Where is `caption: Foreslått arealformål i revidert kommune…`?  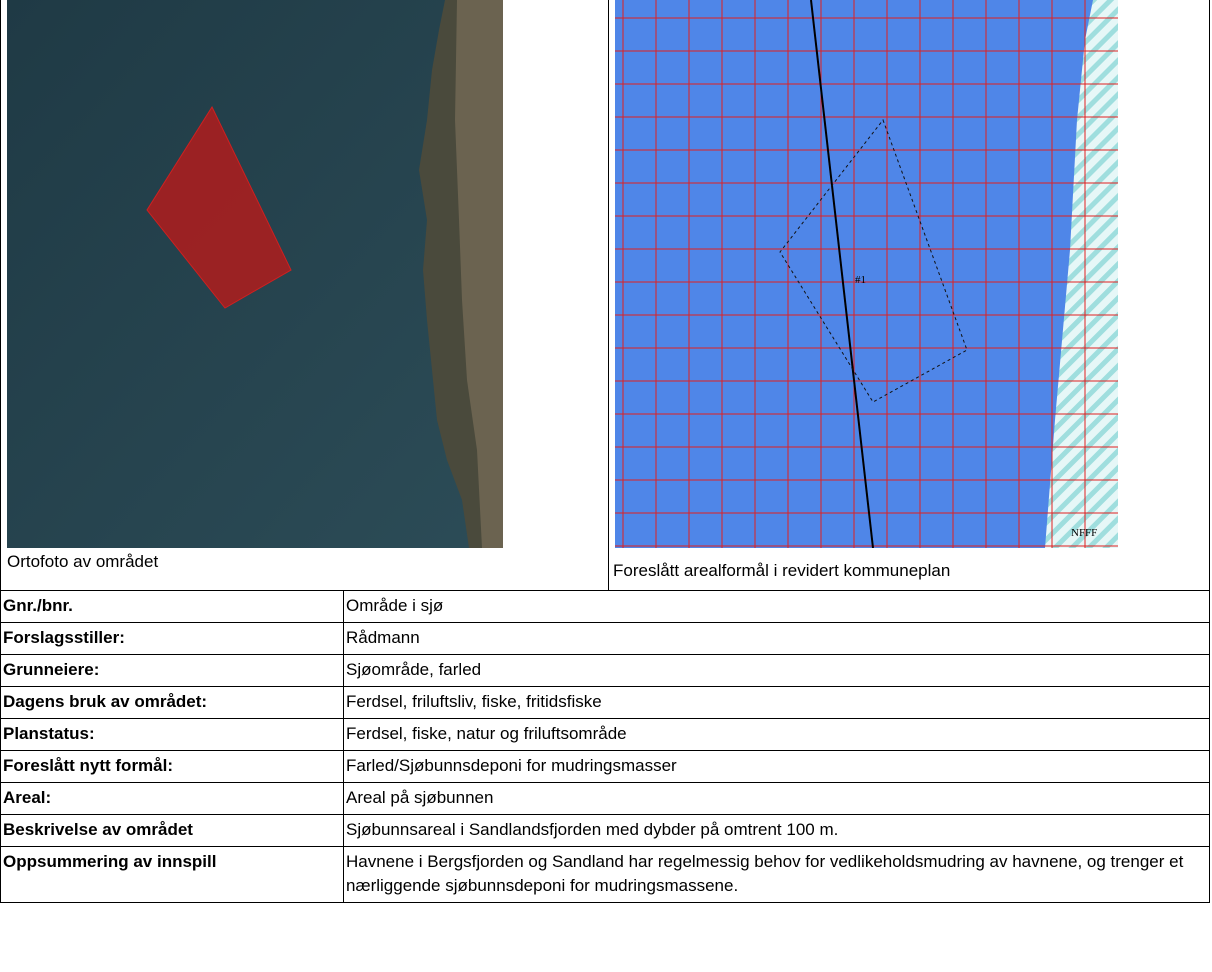 caption: Foreslått arealformål i revidert kommune… is located at coordinates (782, 570).